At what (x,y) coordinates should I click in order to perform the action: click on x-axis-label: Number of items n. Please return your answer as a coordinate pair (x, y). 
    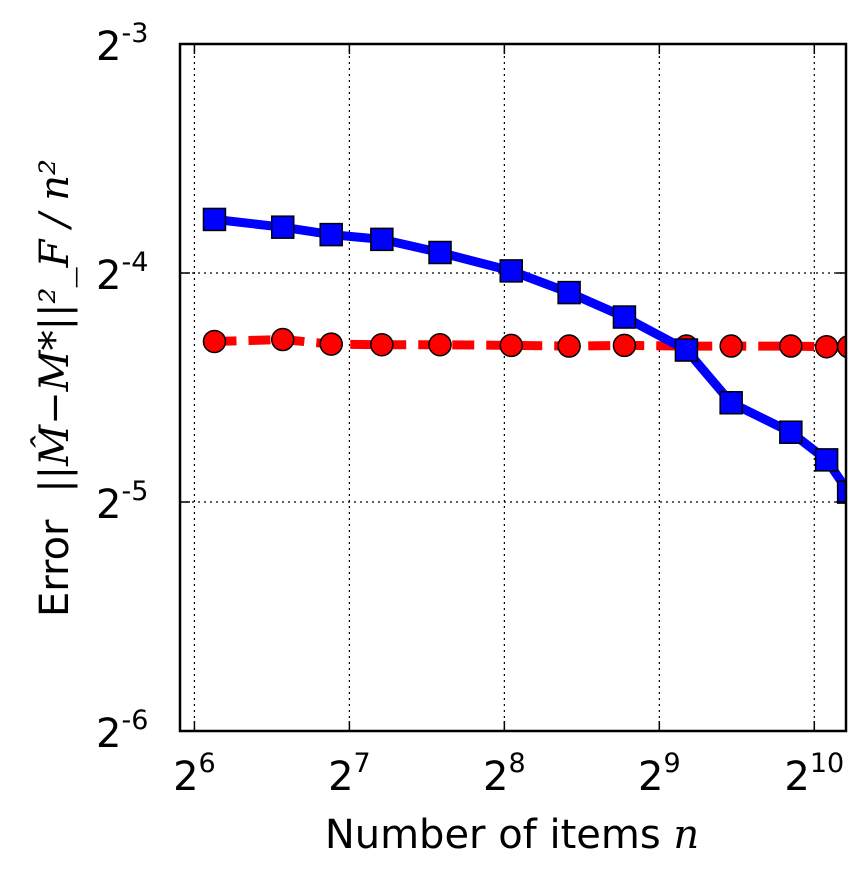
    Looking at the image, I should click on (512, 835).